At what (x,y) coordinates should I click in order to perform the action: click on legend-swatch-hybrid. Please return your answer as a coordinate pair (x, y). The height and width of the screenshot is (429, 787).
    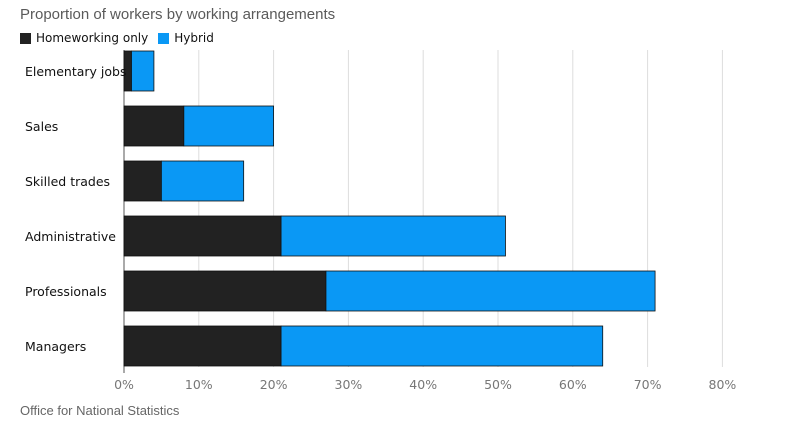
    Looking at the image, I should click on (164, 38).